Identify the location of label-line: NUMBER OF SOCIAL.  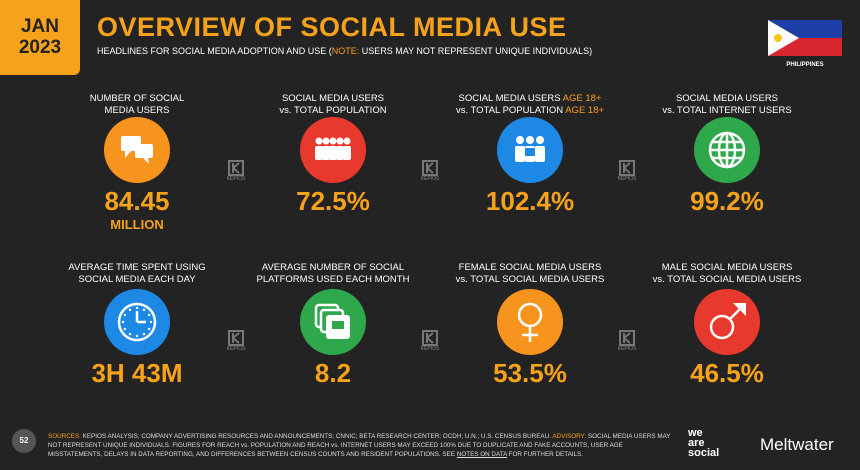
(137, 99).